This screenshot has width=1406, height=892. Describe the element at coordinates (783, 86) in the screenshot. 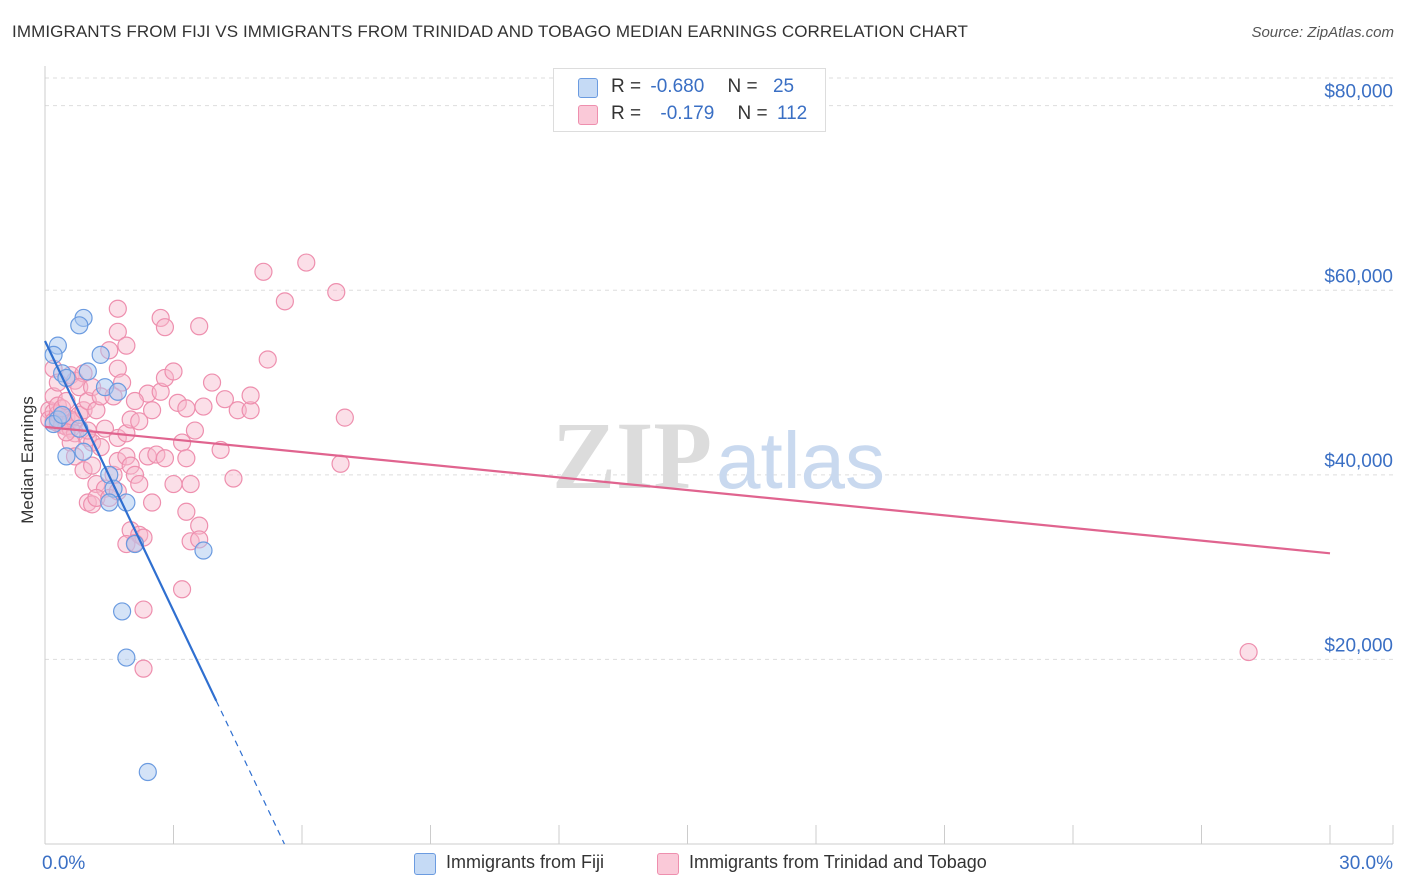

I see `fiji-n-value: 25` at that location.